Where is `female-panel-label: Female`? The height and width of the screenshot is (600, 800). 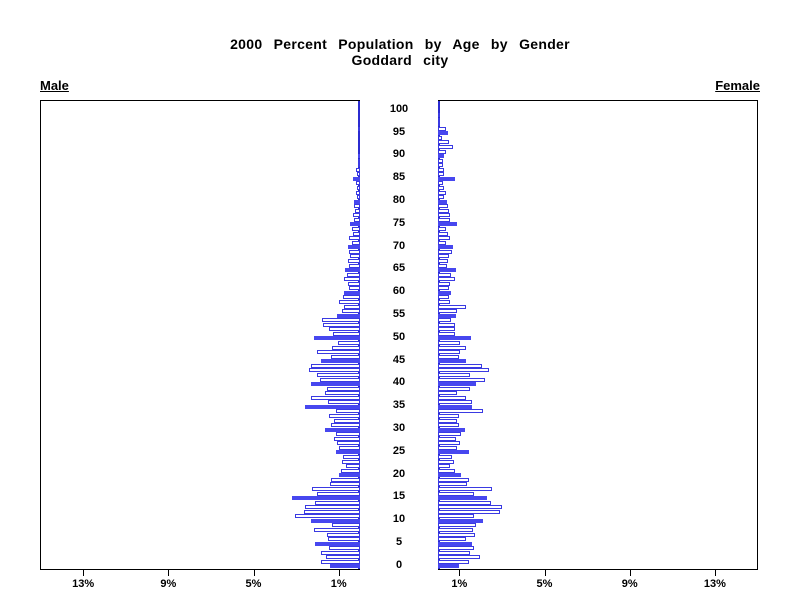 female-panel-label: Female is located at coordinates (737, 85).